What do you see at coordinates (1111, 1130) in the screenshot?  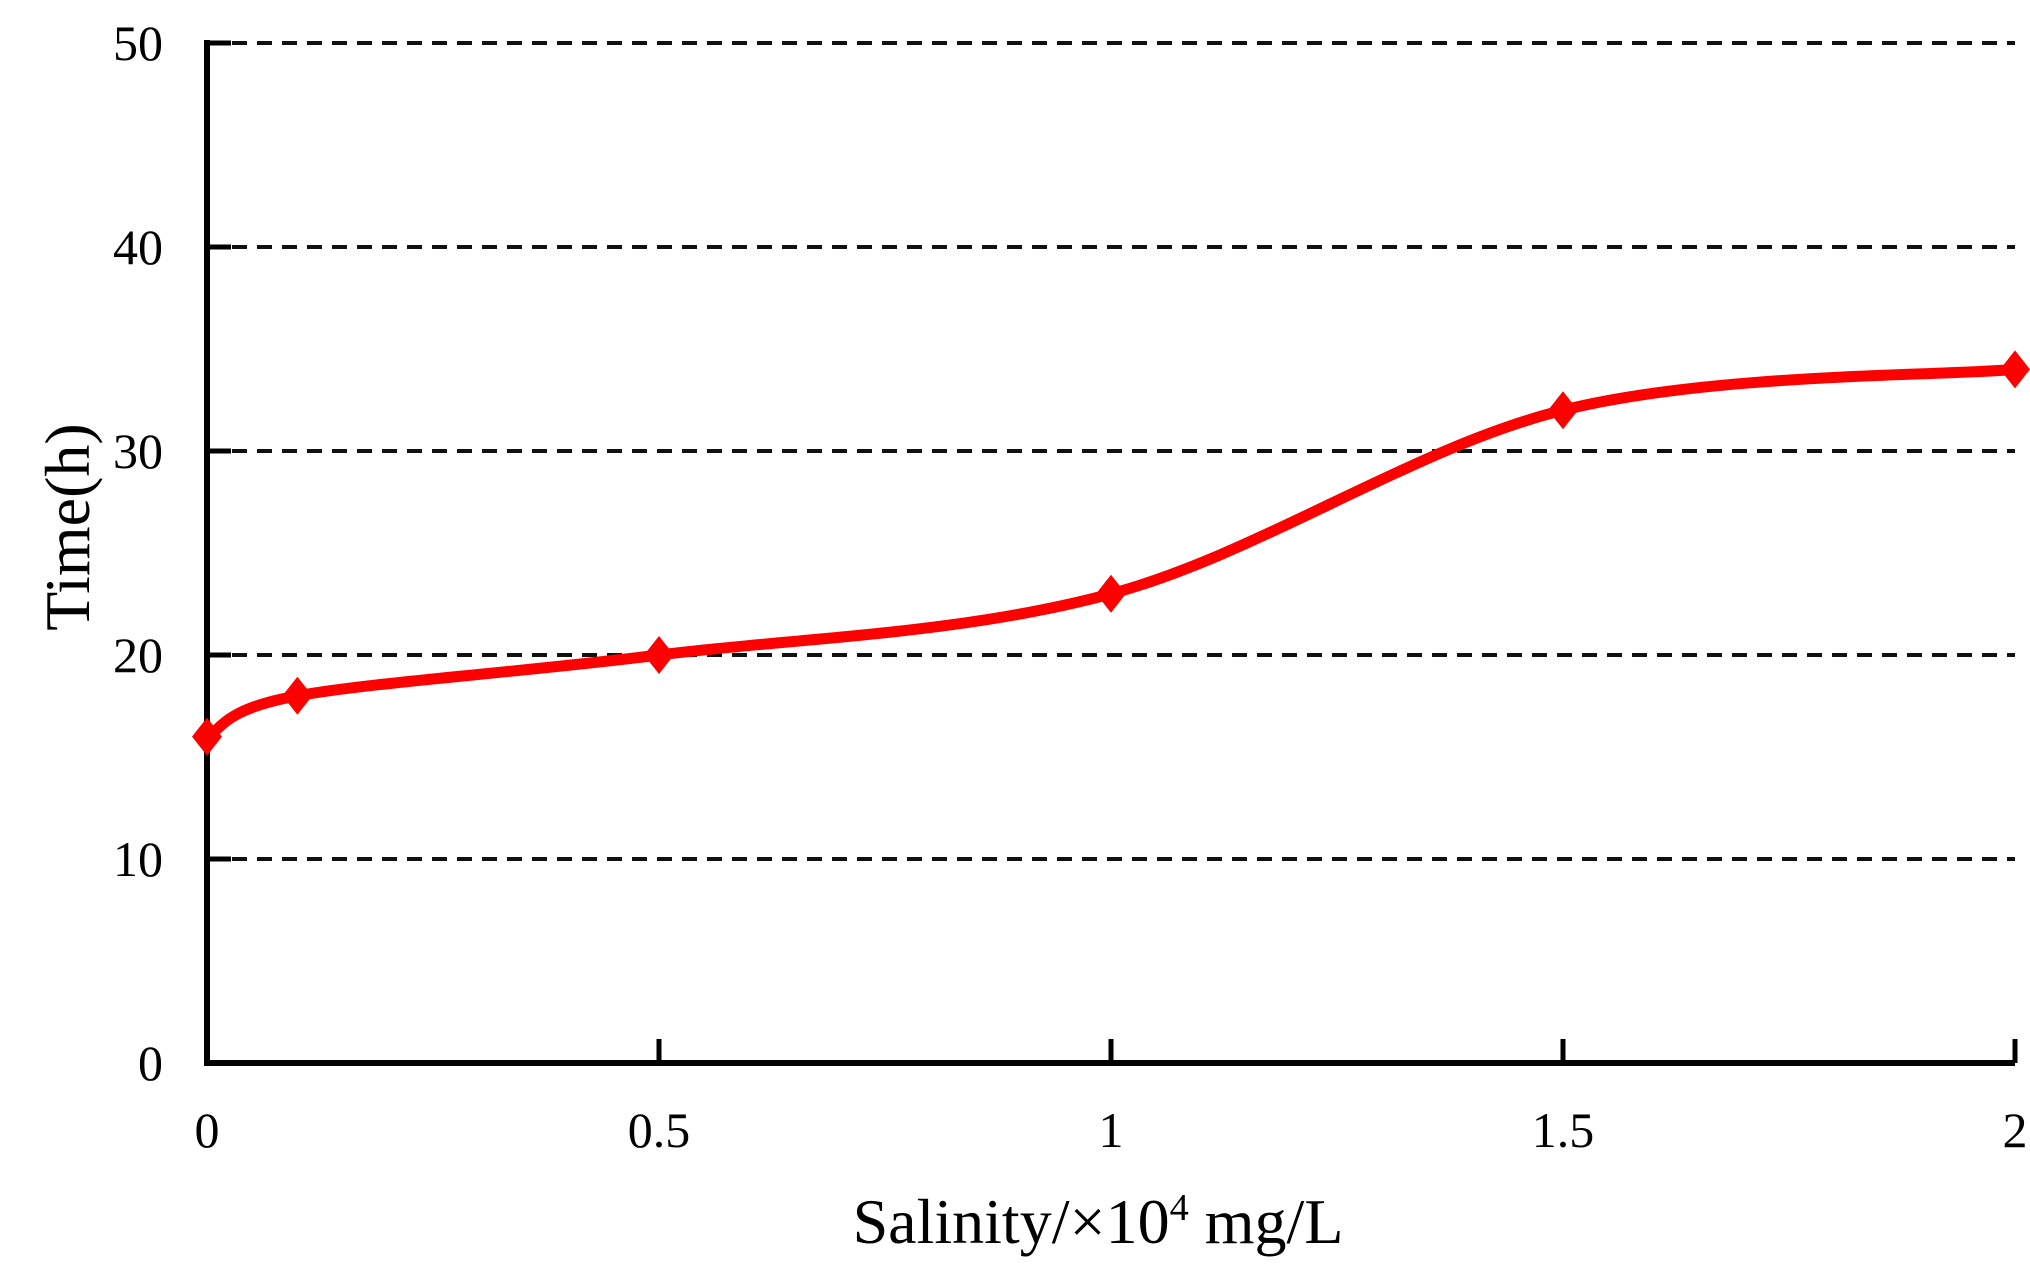 I see `x-tick-label: 1` at bounding box center [1111, 1130].